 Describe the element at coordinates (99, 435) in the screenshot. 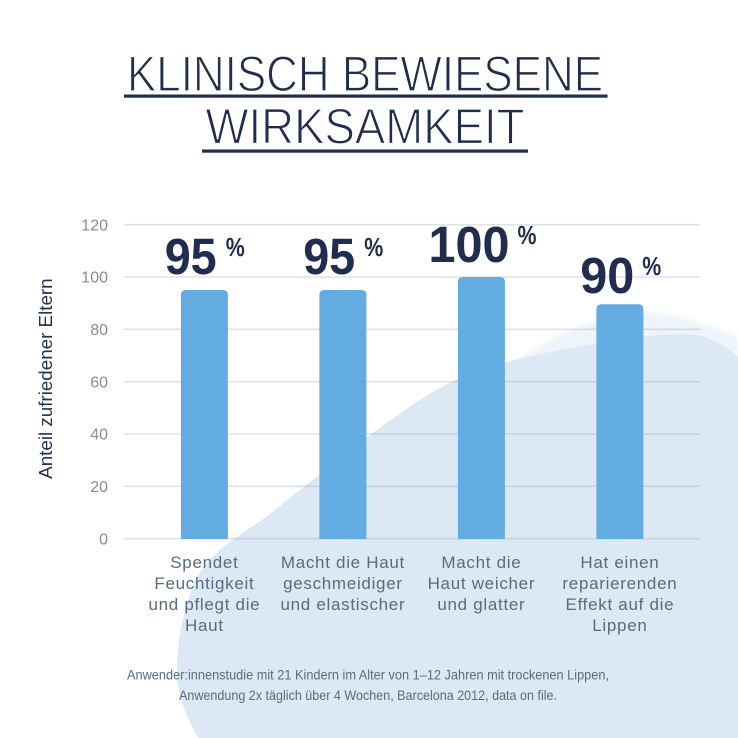

I see `svg-text: 40` at that location.